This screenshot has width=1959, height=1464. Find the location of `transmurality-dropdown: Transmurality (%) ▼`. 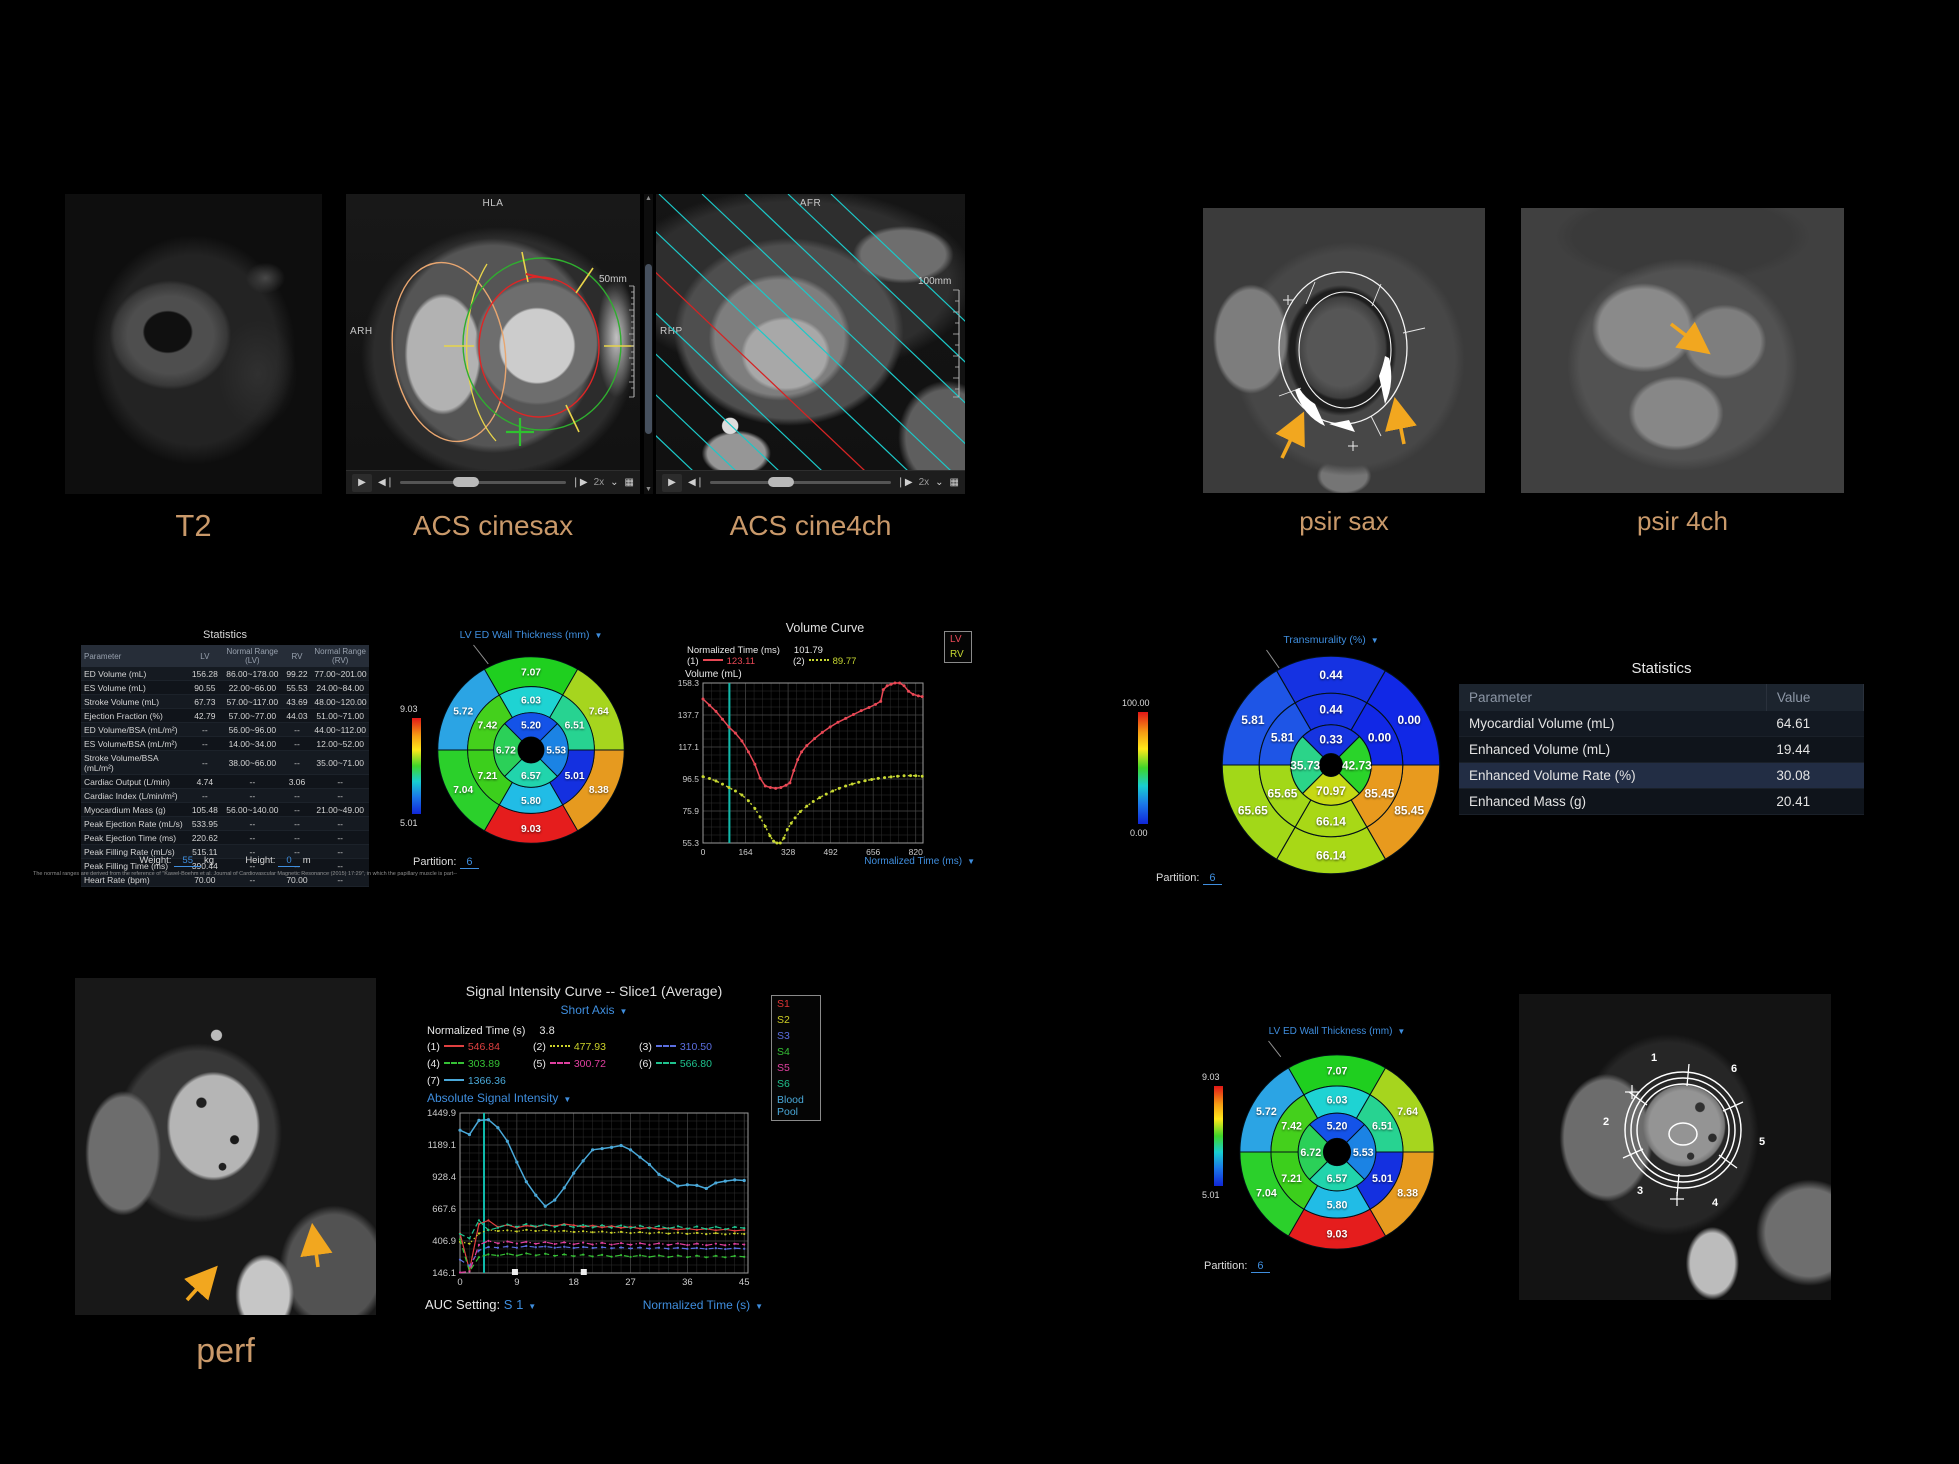

transmurality-dropdown: Transmurality (%) ▼ is located at coordinates (1331, 640).